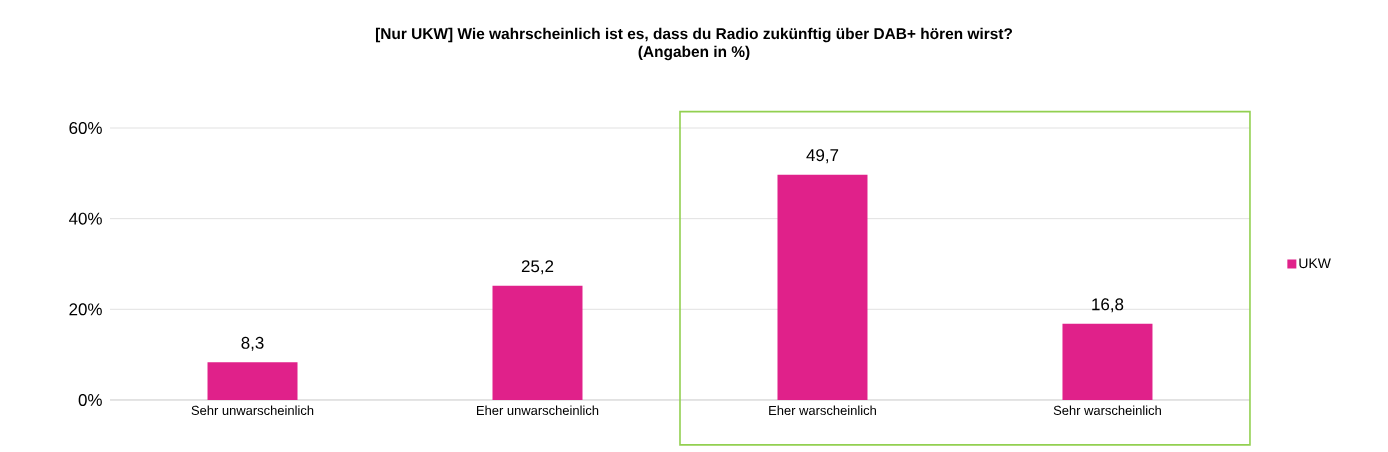 The width and height of the screenshot is (1388, 452). I want to click on data-label: 49,7, so click(822, 156).